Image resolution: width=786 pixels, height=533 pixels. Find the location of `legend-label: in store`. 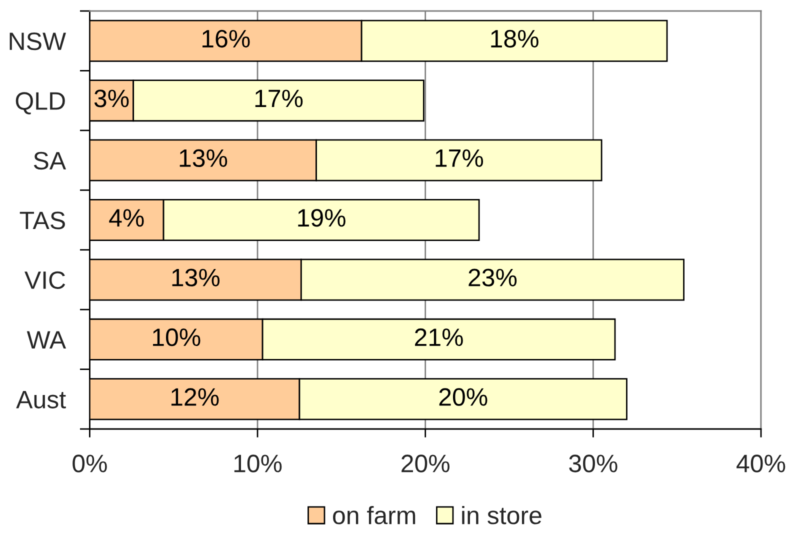

legend-label: in store is located at coordinates (502, 515).